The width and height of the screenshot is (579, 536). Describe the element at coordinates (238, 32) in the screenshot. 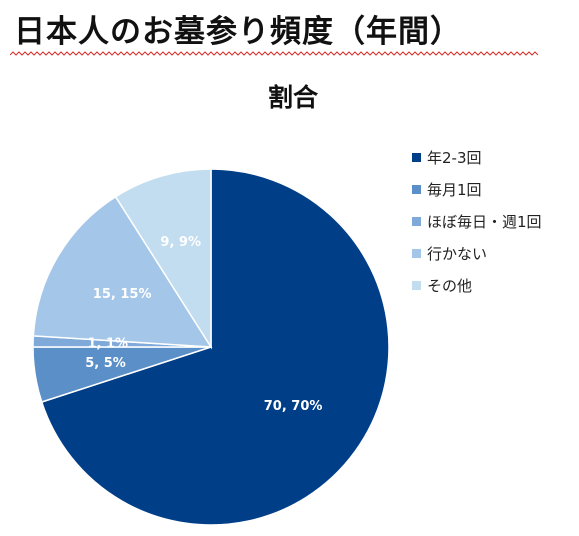

I see `page-title: 日本人のお墓参り頻度（年間）` at that location.